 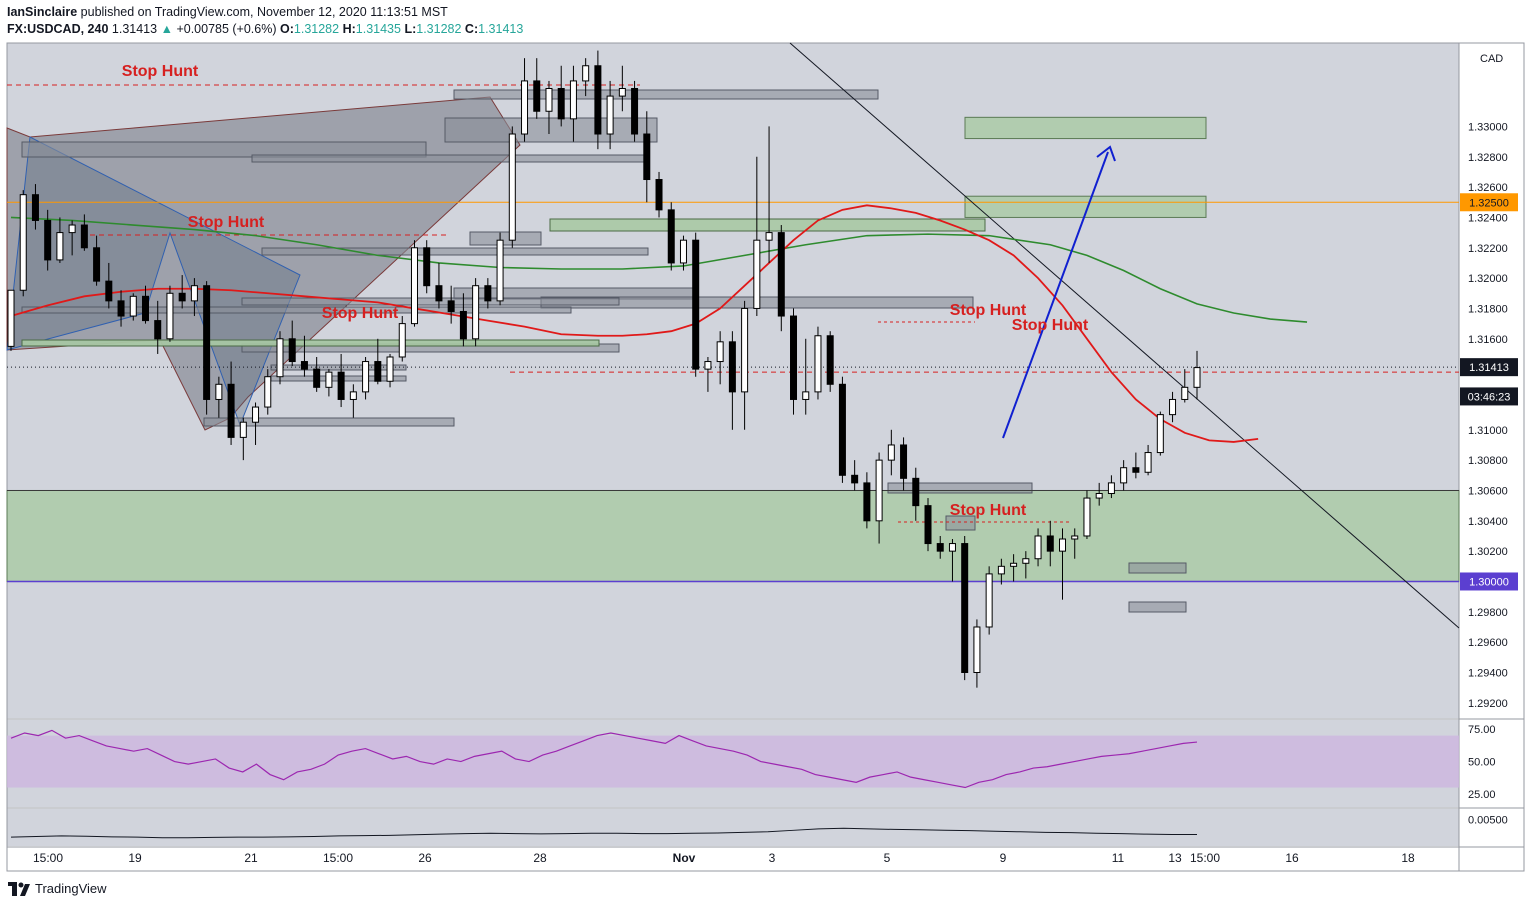 What do you see at coordinates (1488, 188) in the screenshot?
I see `y-tick-label: 1.32600` at bounding box center [1488, 188].